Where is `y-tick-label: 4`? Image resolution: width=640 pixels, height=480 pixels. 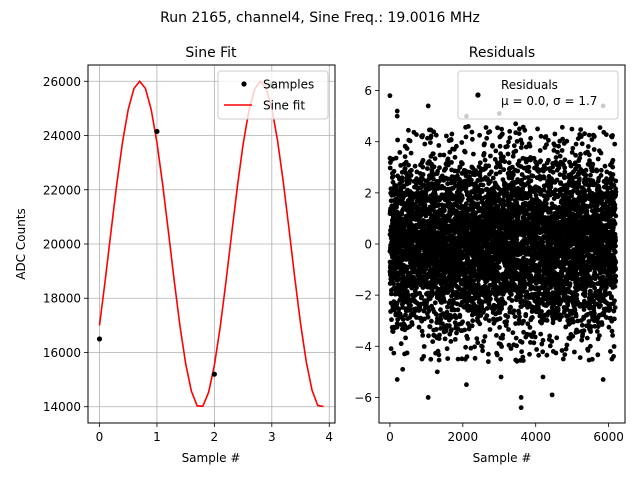 y-tick-label: 4 is located at coordinates (368, 142).